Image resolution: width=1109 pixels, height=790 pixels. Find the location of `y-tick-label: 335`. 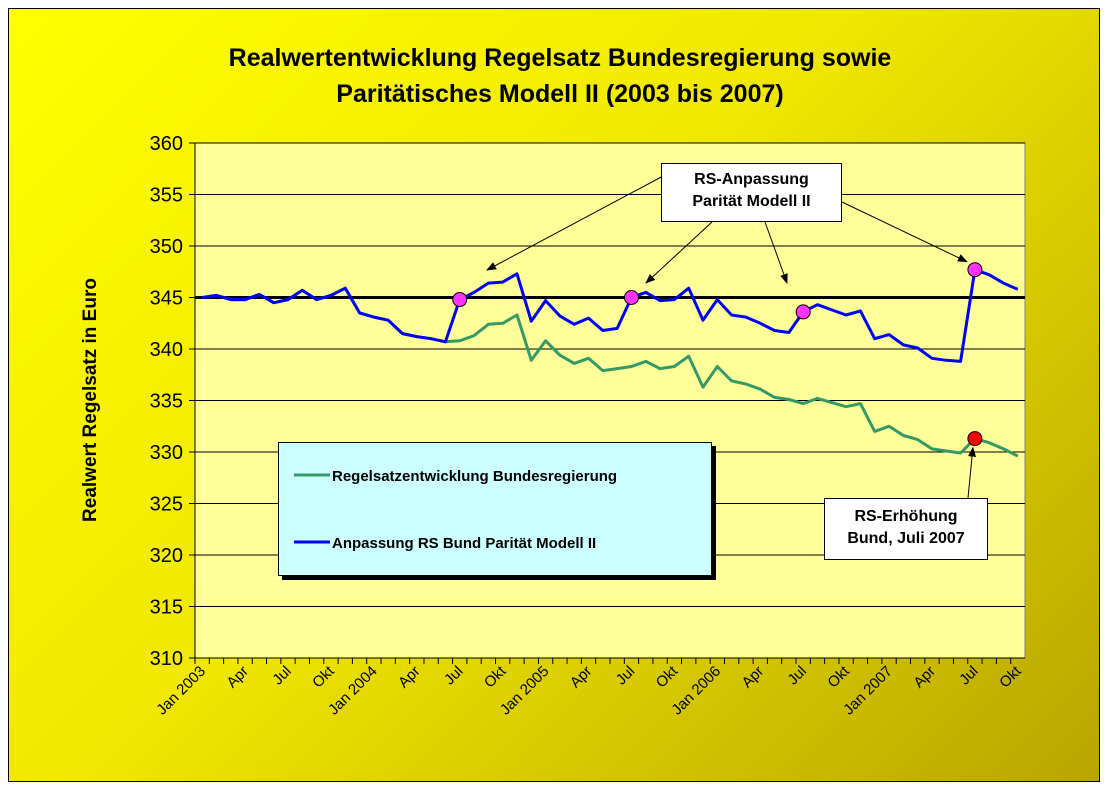

y-tick-label: 335 is located at coordinates (166, 402).